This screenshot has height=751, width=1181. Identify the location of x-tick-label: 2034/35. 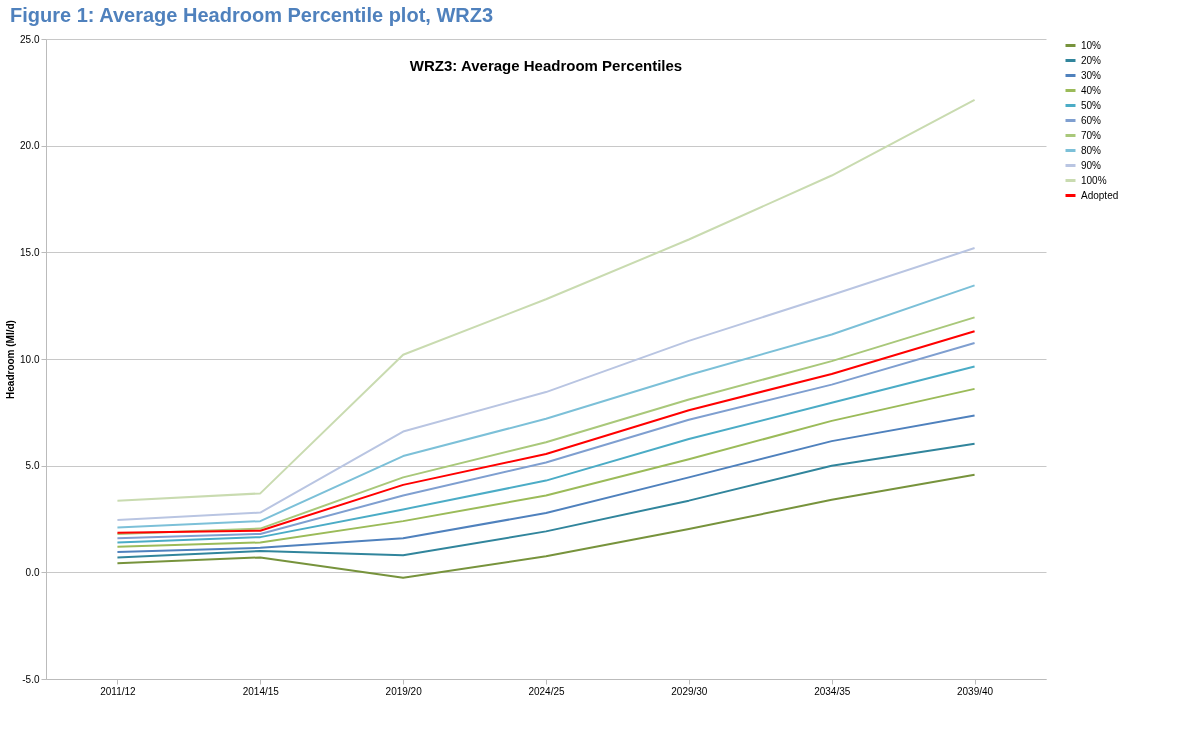
(832, 691).